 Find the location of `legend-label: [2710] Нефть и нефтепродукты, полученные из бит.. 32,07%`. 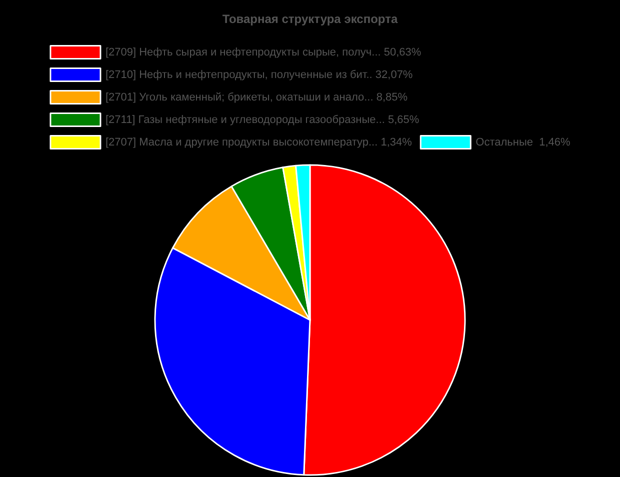

legend-label: [2710] Нефть и нефтепродукты, полученные из бит.. 32,07% is located at coordinates (259, 74).